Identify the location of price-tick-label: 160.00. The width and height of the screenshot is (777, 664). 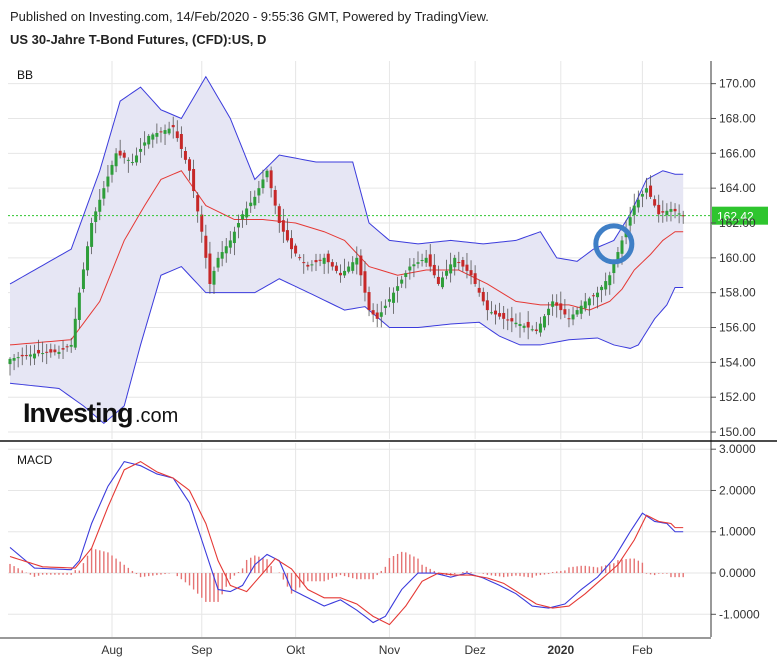
(737, 258).